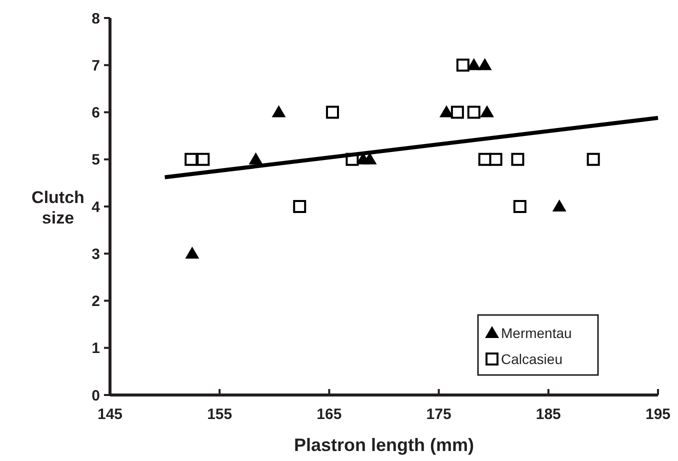  I want to click on x-tick-label: 145, so click(110, 414).